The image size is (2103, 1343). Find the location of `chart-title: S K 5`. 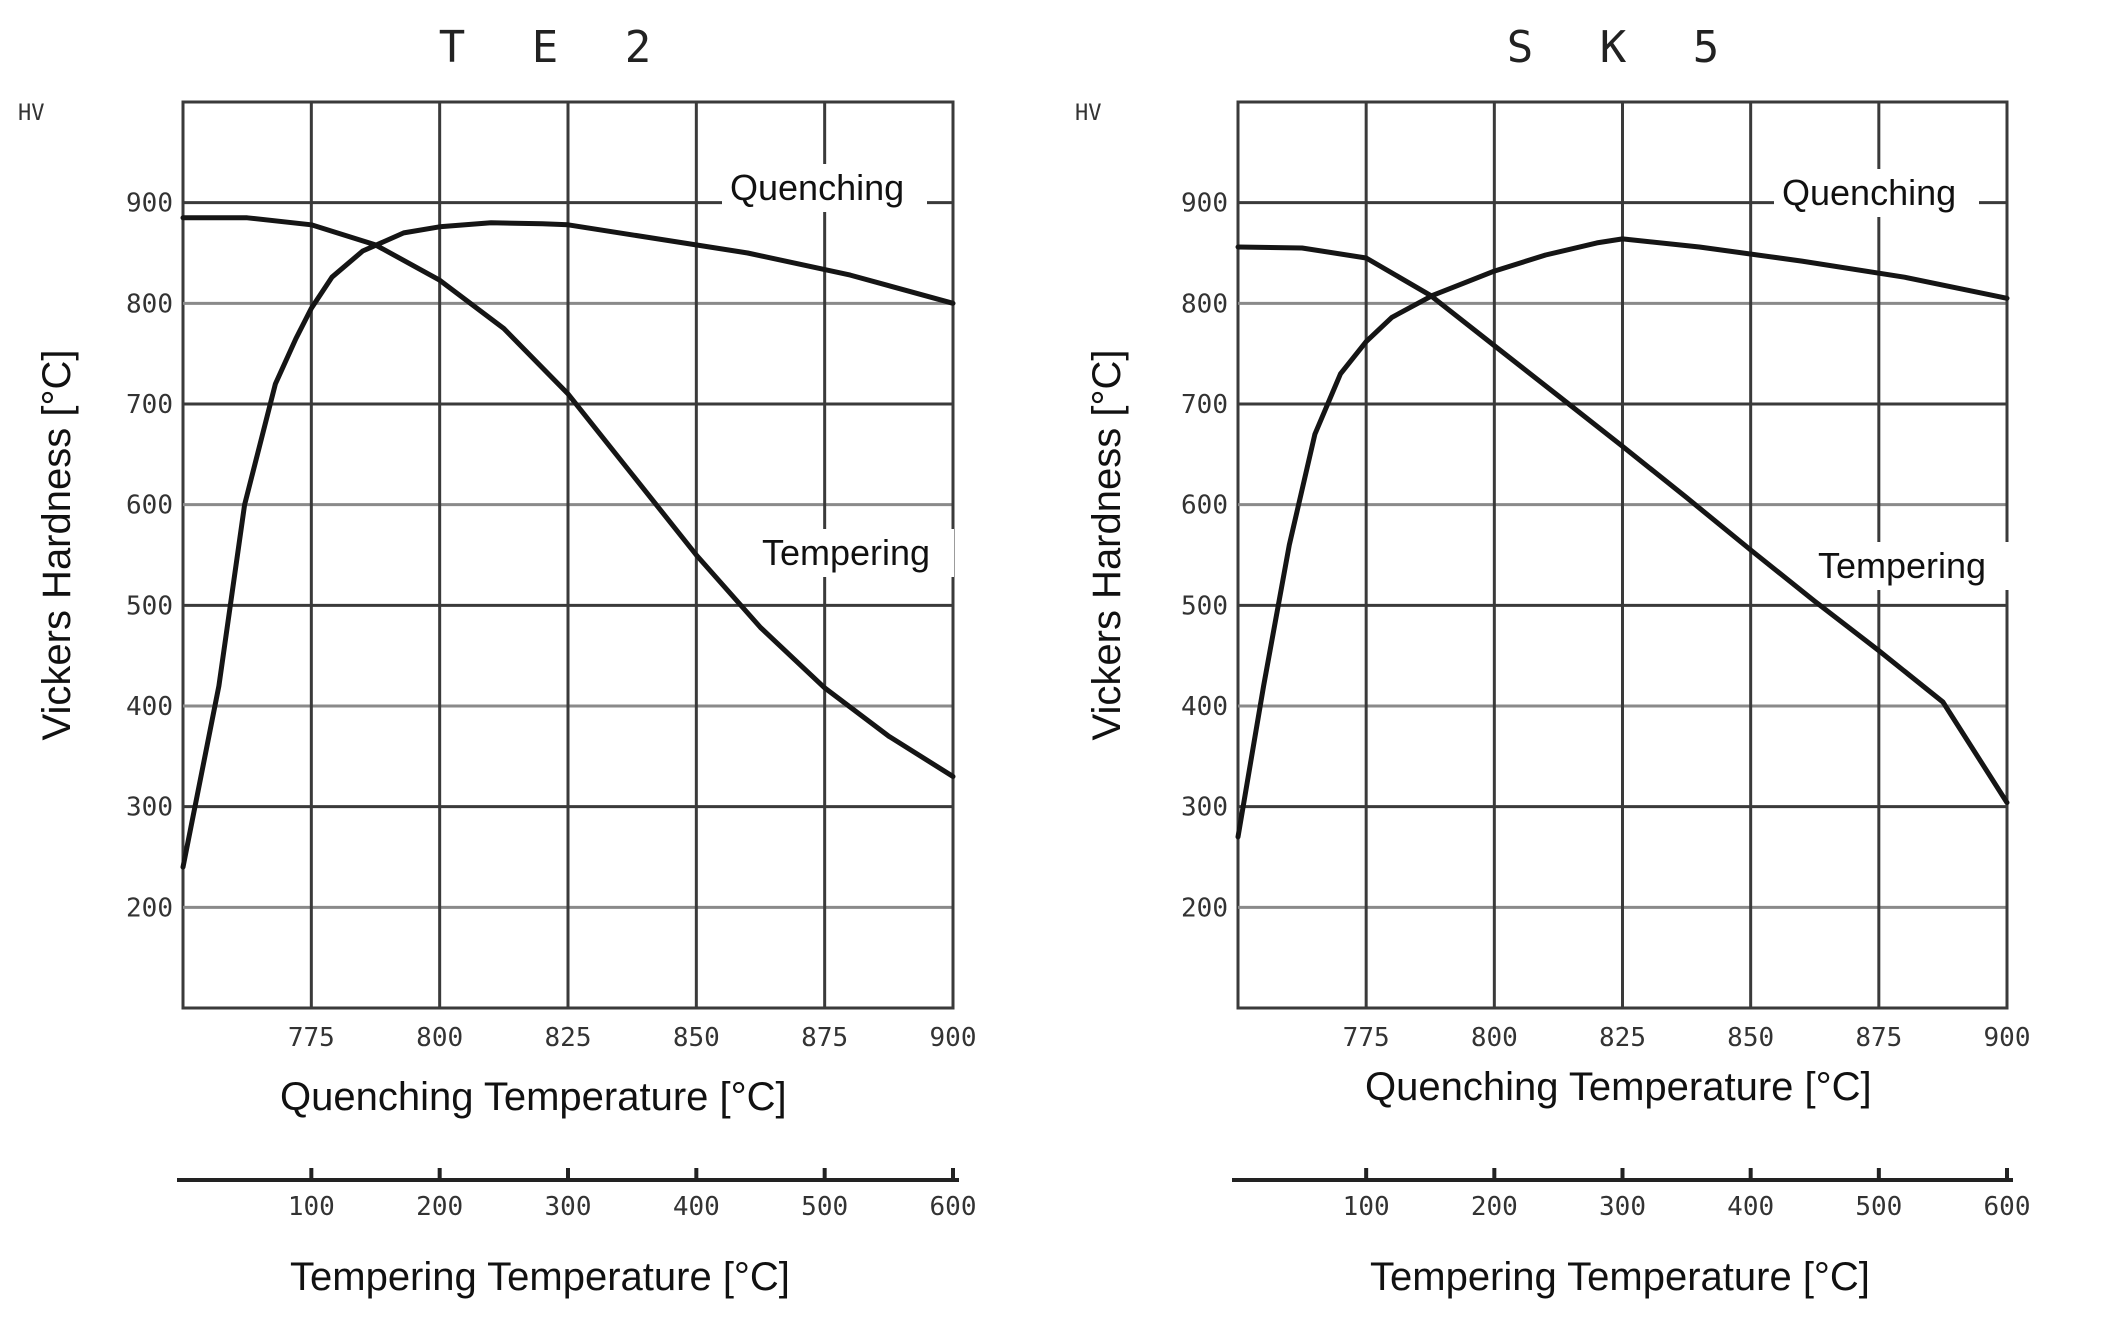

chart-title: S K 5 is located at coordinates (1623, 47).